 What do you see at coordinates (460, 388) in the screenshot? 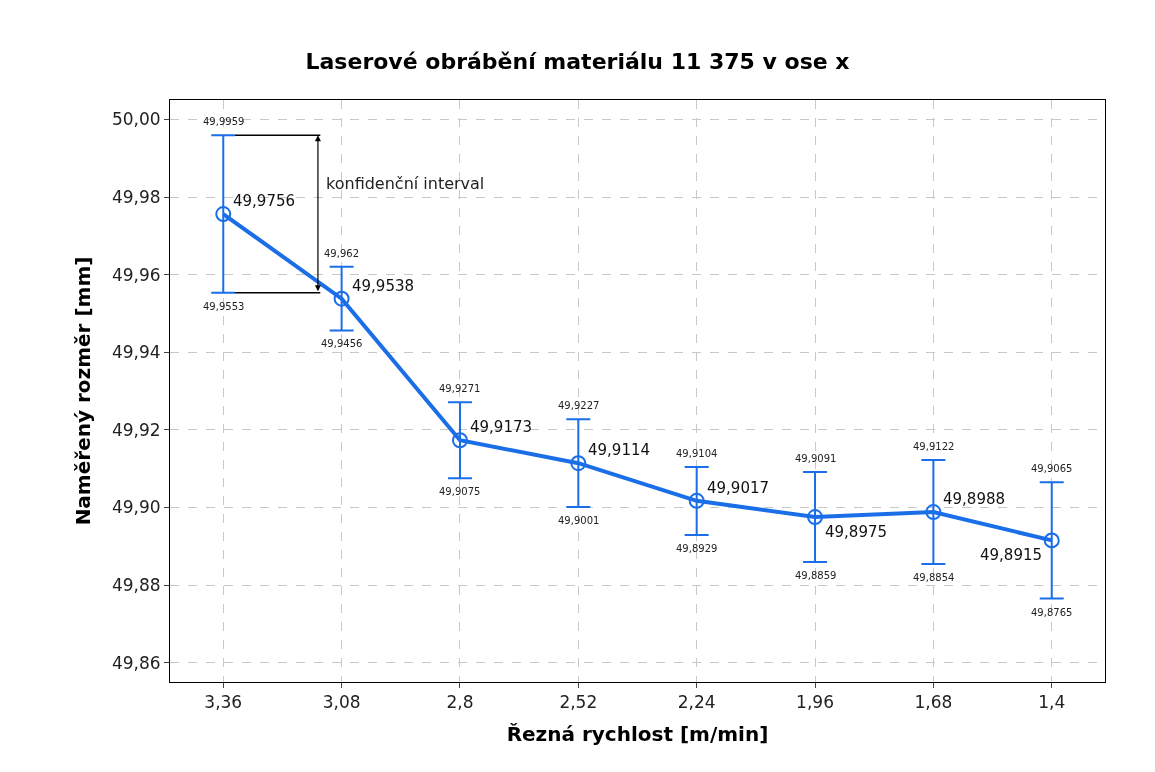
I see `annotation: 49,9271` at bounding box center [460, 388].